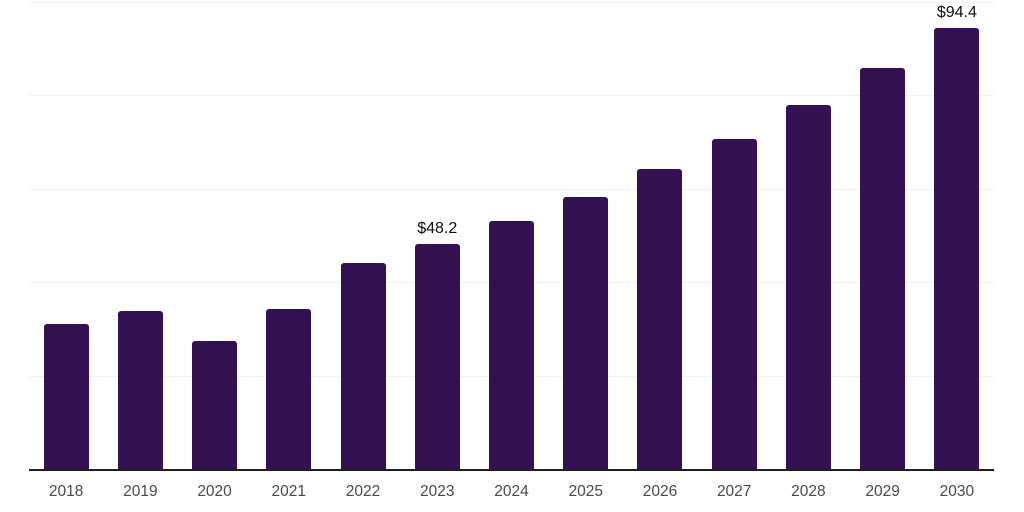  Describe the element at coordinates (734, 304) in the screenshot. I see `bar-2027` at that location.